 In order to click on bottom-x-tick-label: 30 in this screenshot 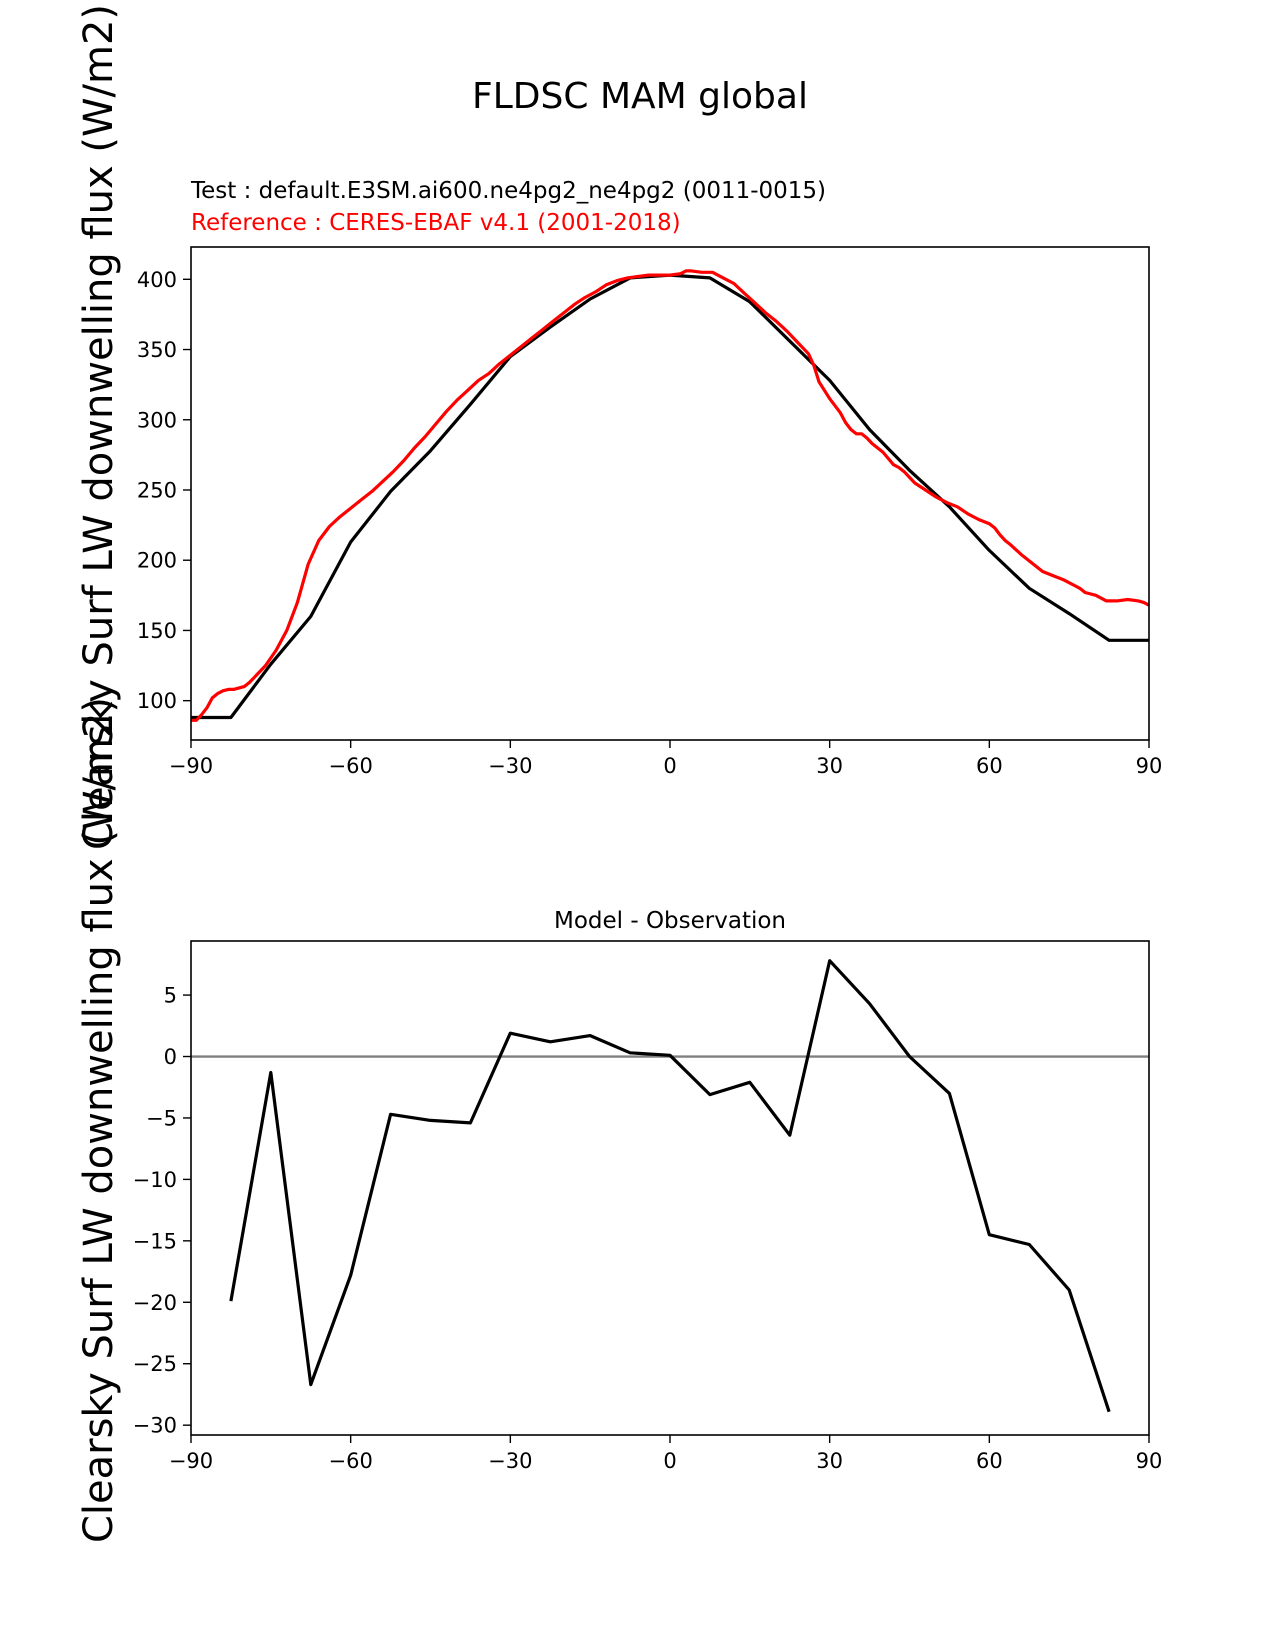, I will do `click(829, 1461)`.